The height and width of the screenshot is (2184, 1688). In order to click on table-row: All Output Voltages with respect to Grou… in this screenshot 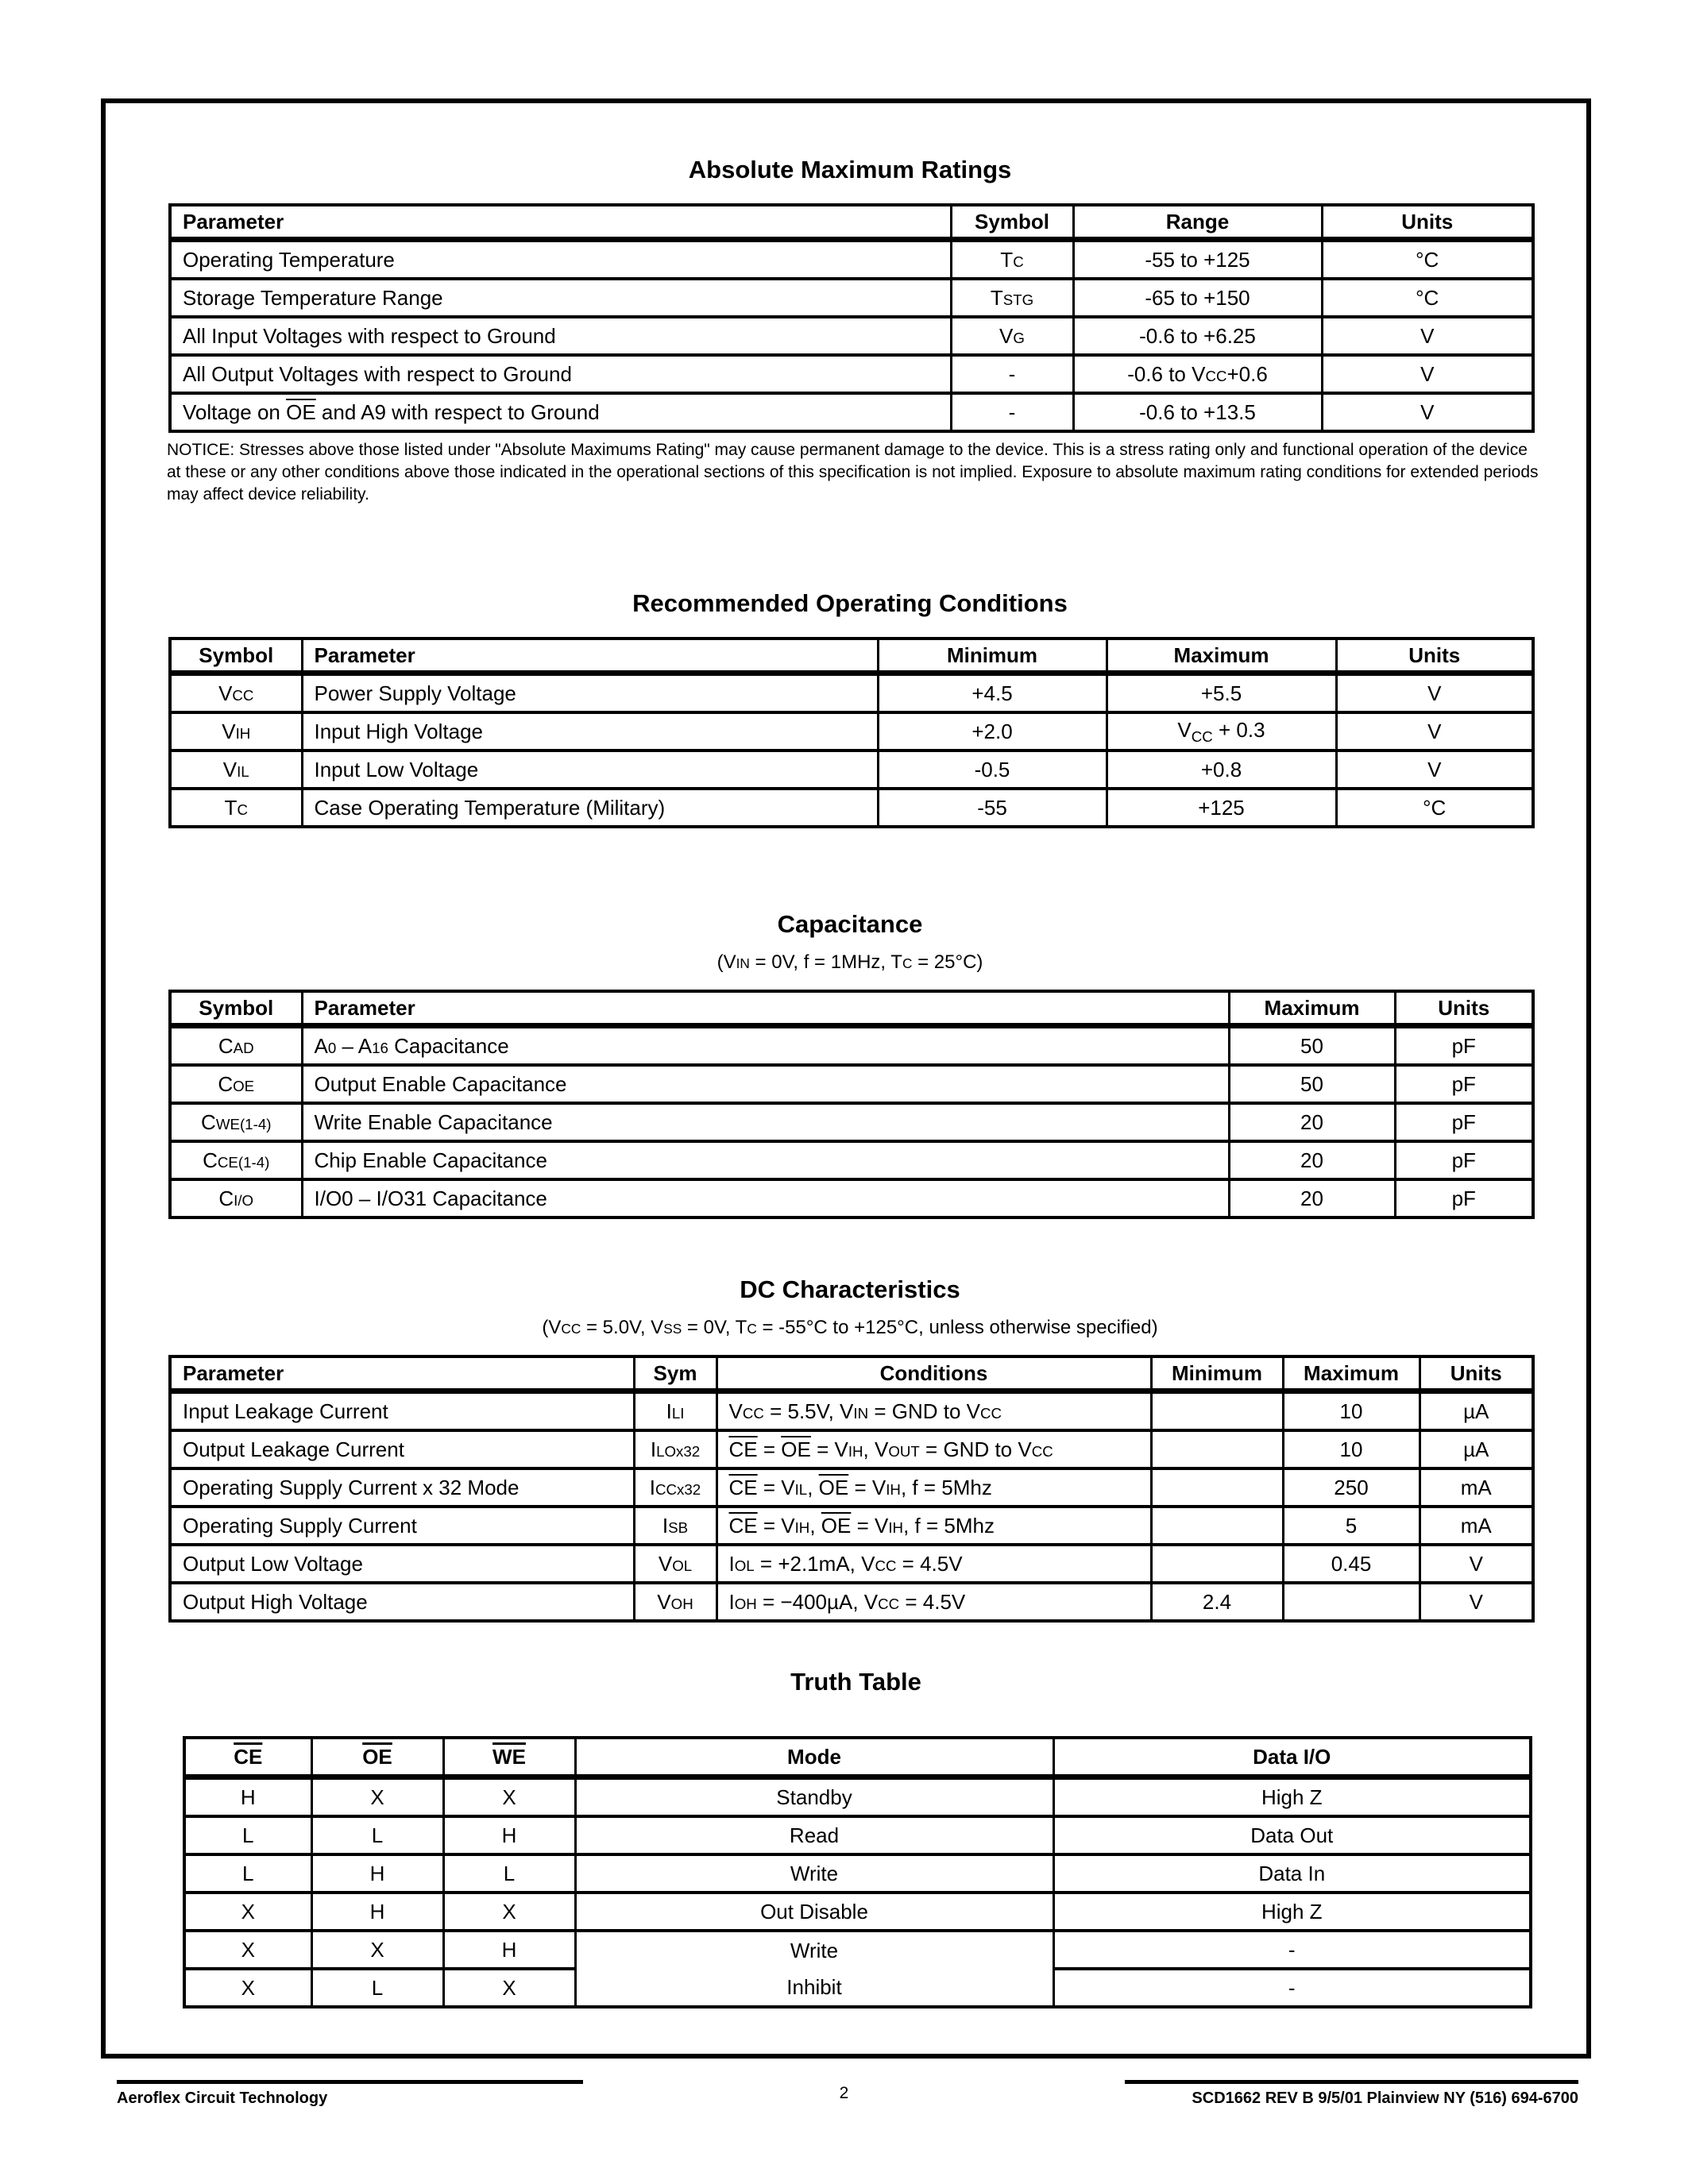, I will do `click(852, 374)`.